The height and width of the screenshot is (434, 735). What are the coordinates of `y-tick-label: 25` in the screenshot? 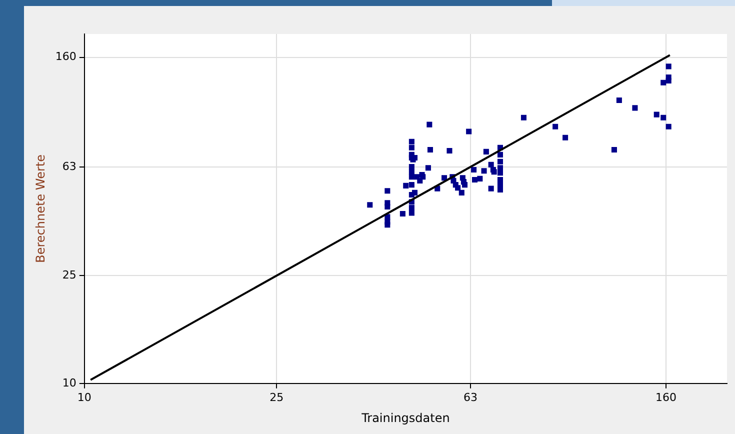 It's located at (69, 275).